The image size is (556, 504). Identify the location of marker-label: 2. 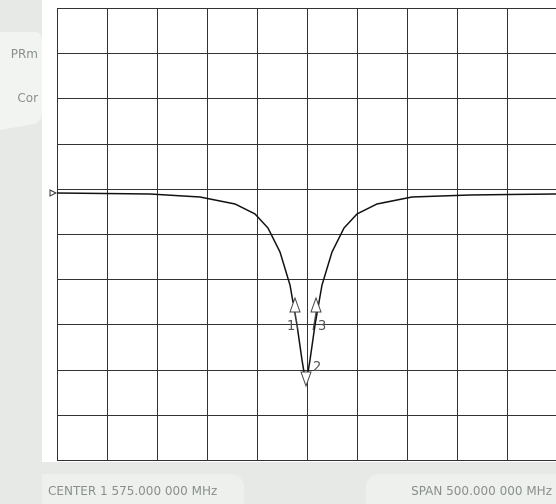
(317, 367).